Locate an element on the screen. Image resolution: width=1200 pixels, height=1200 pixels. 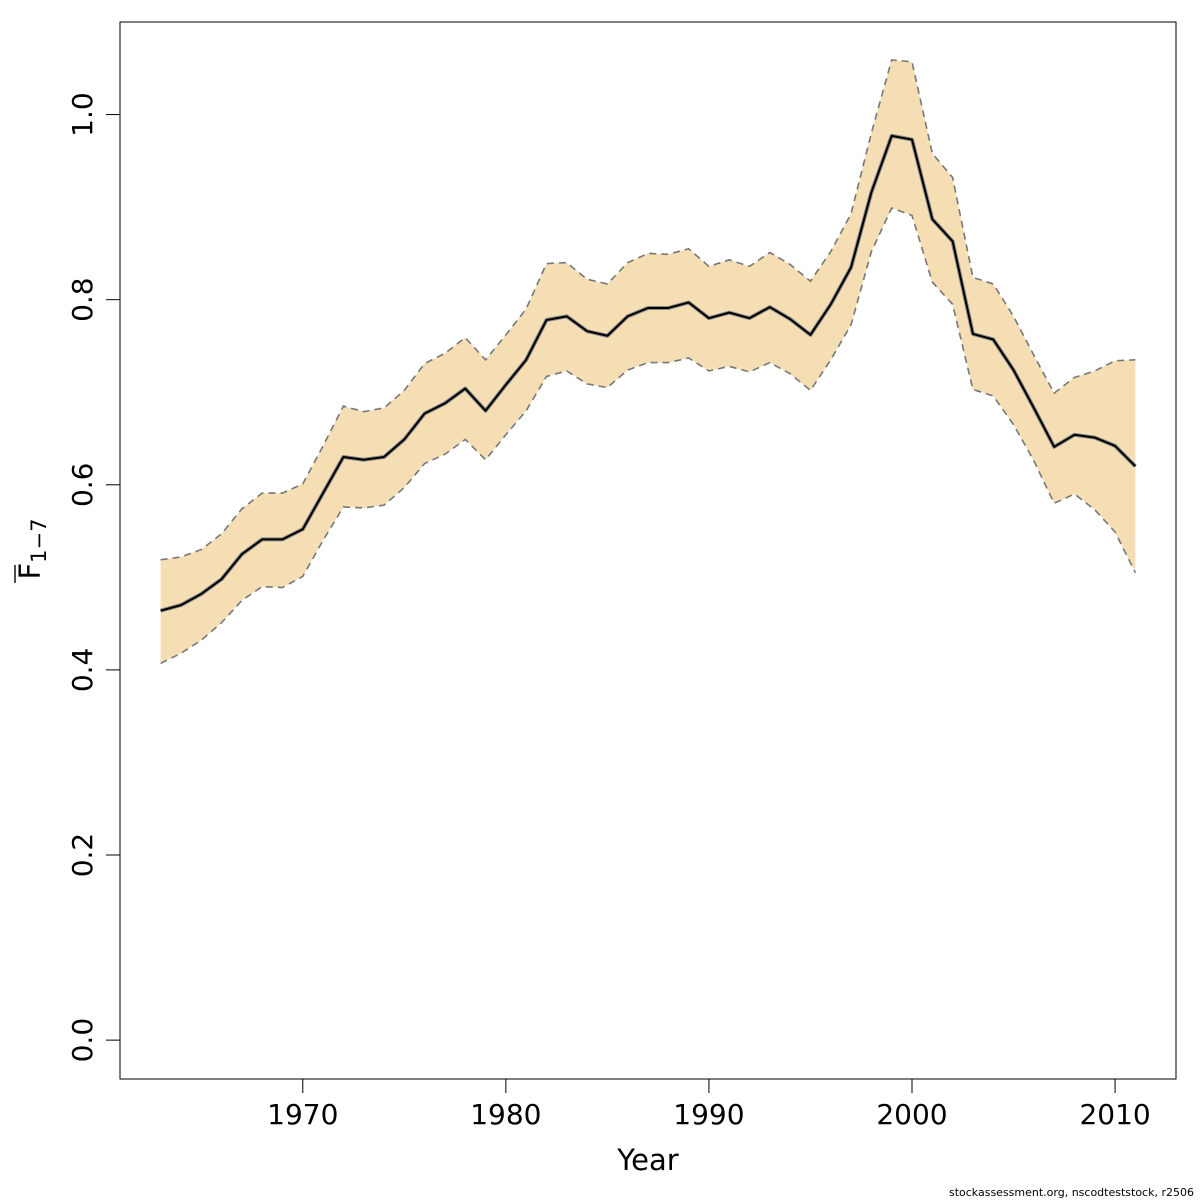
y-axis-title: F1−7 is located at coordinates (32, 550).